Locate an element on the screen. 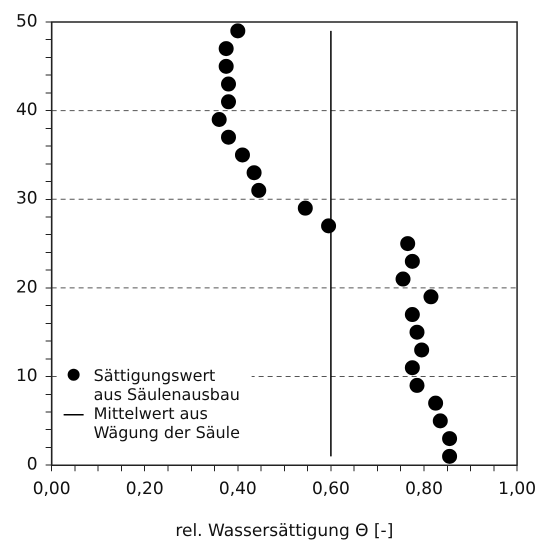 The width and height of the screenshot is (544, 554). y-tick-label: 10 is located at coordinates (27, 376).